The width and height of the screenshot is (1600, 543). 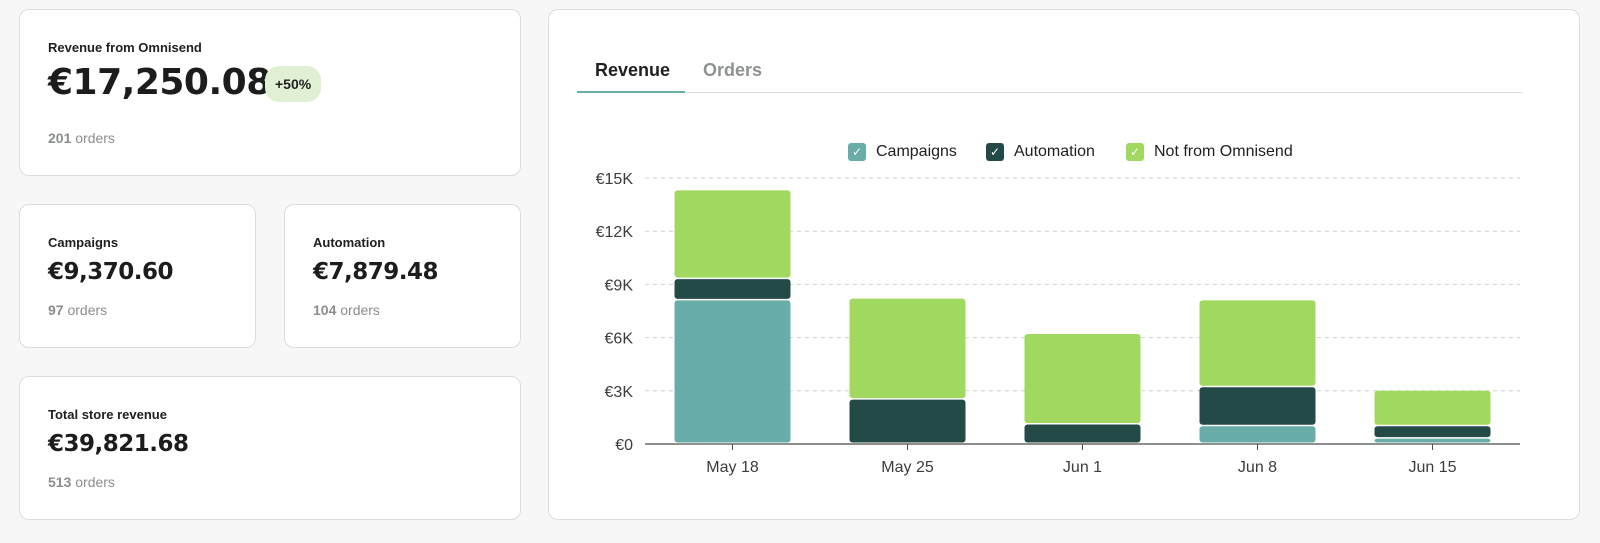 I want to click on orders-count: 97 orders, so click(x=77, y=310).